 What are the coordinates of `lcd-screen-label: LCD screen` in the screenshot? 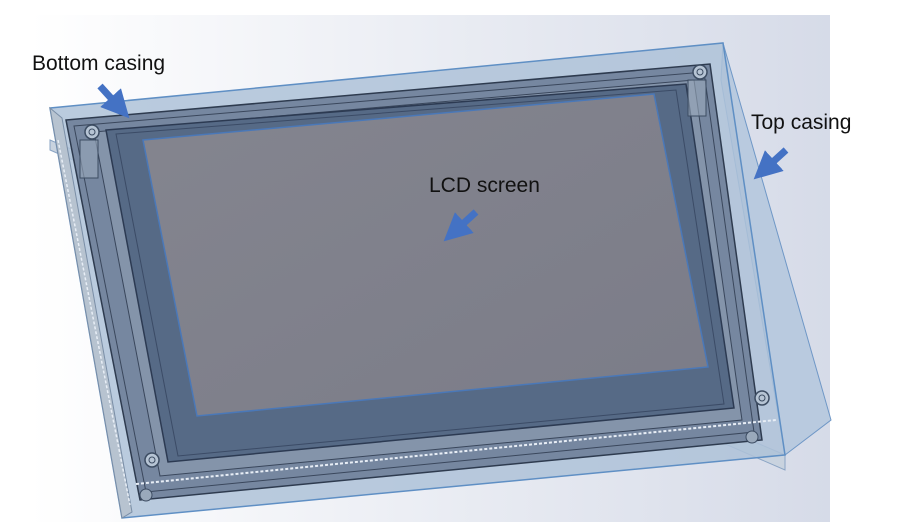 It's located at (484, 185).